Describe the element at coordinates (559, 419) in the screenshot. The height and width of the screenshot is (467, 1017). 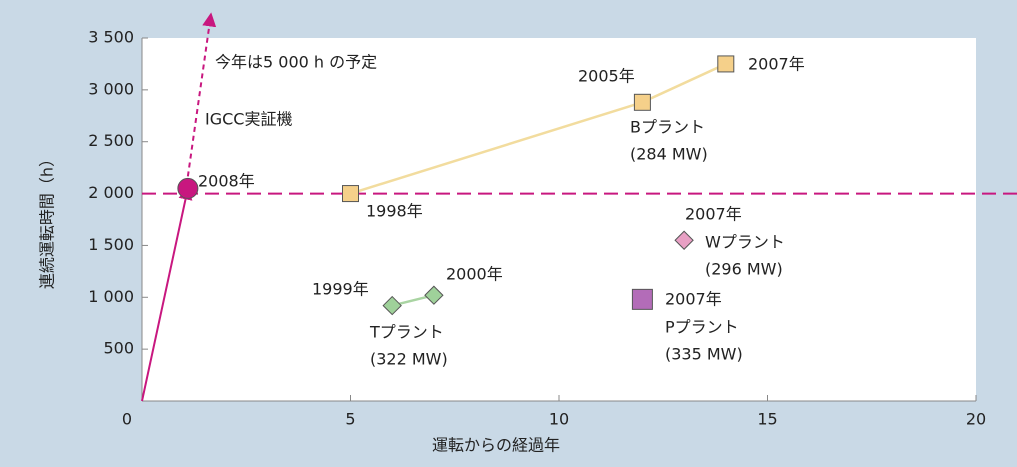
I see `x-tick-label: 10` at that location.